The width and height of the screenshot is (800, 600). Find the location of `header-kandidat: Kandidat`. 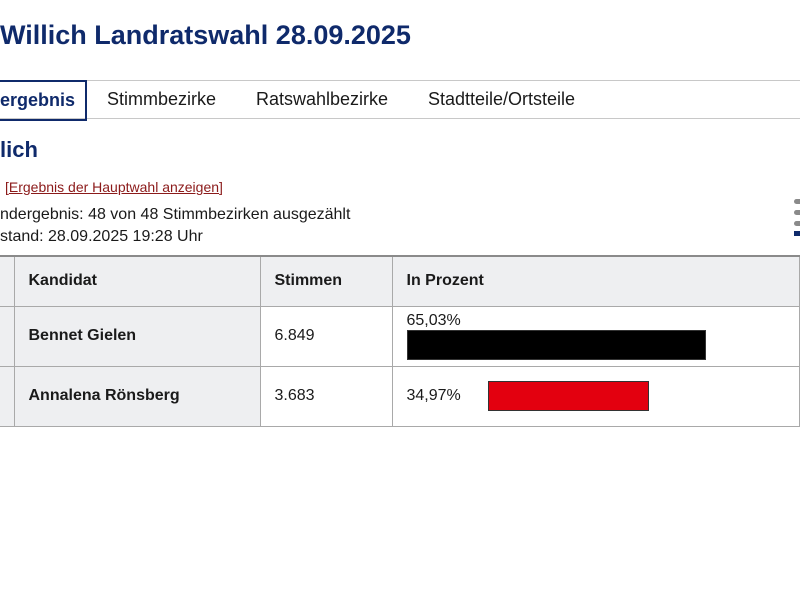

header-kandidat: Kandidat is located at coordinates (137, 281).